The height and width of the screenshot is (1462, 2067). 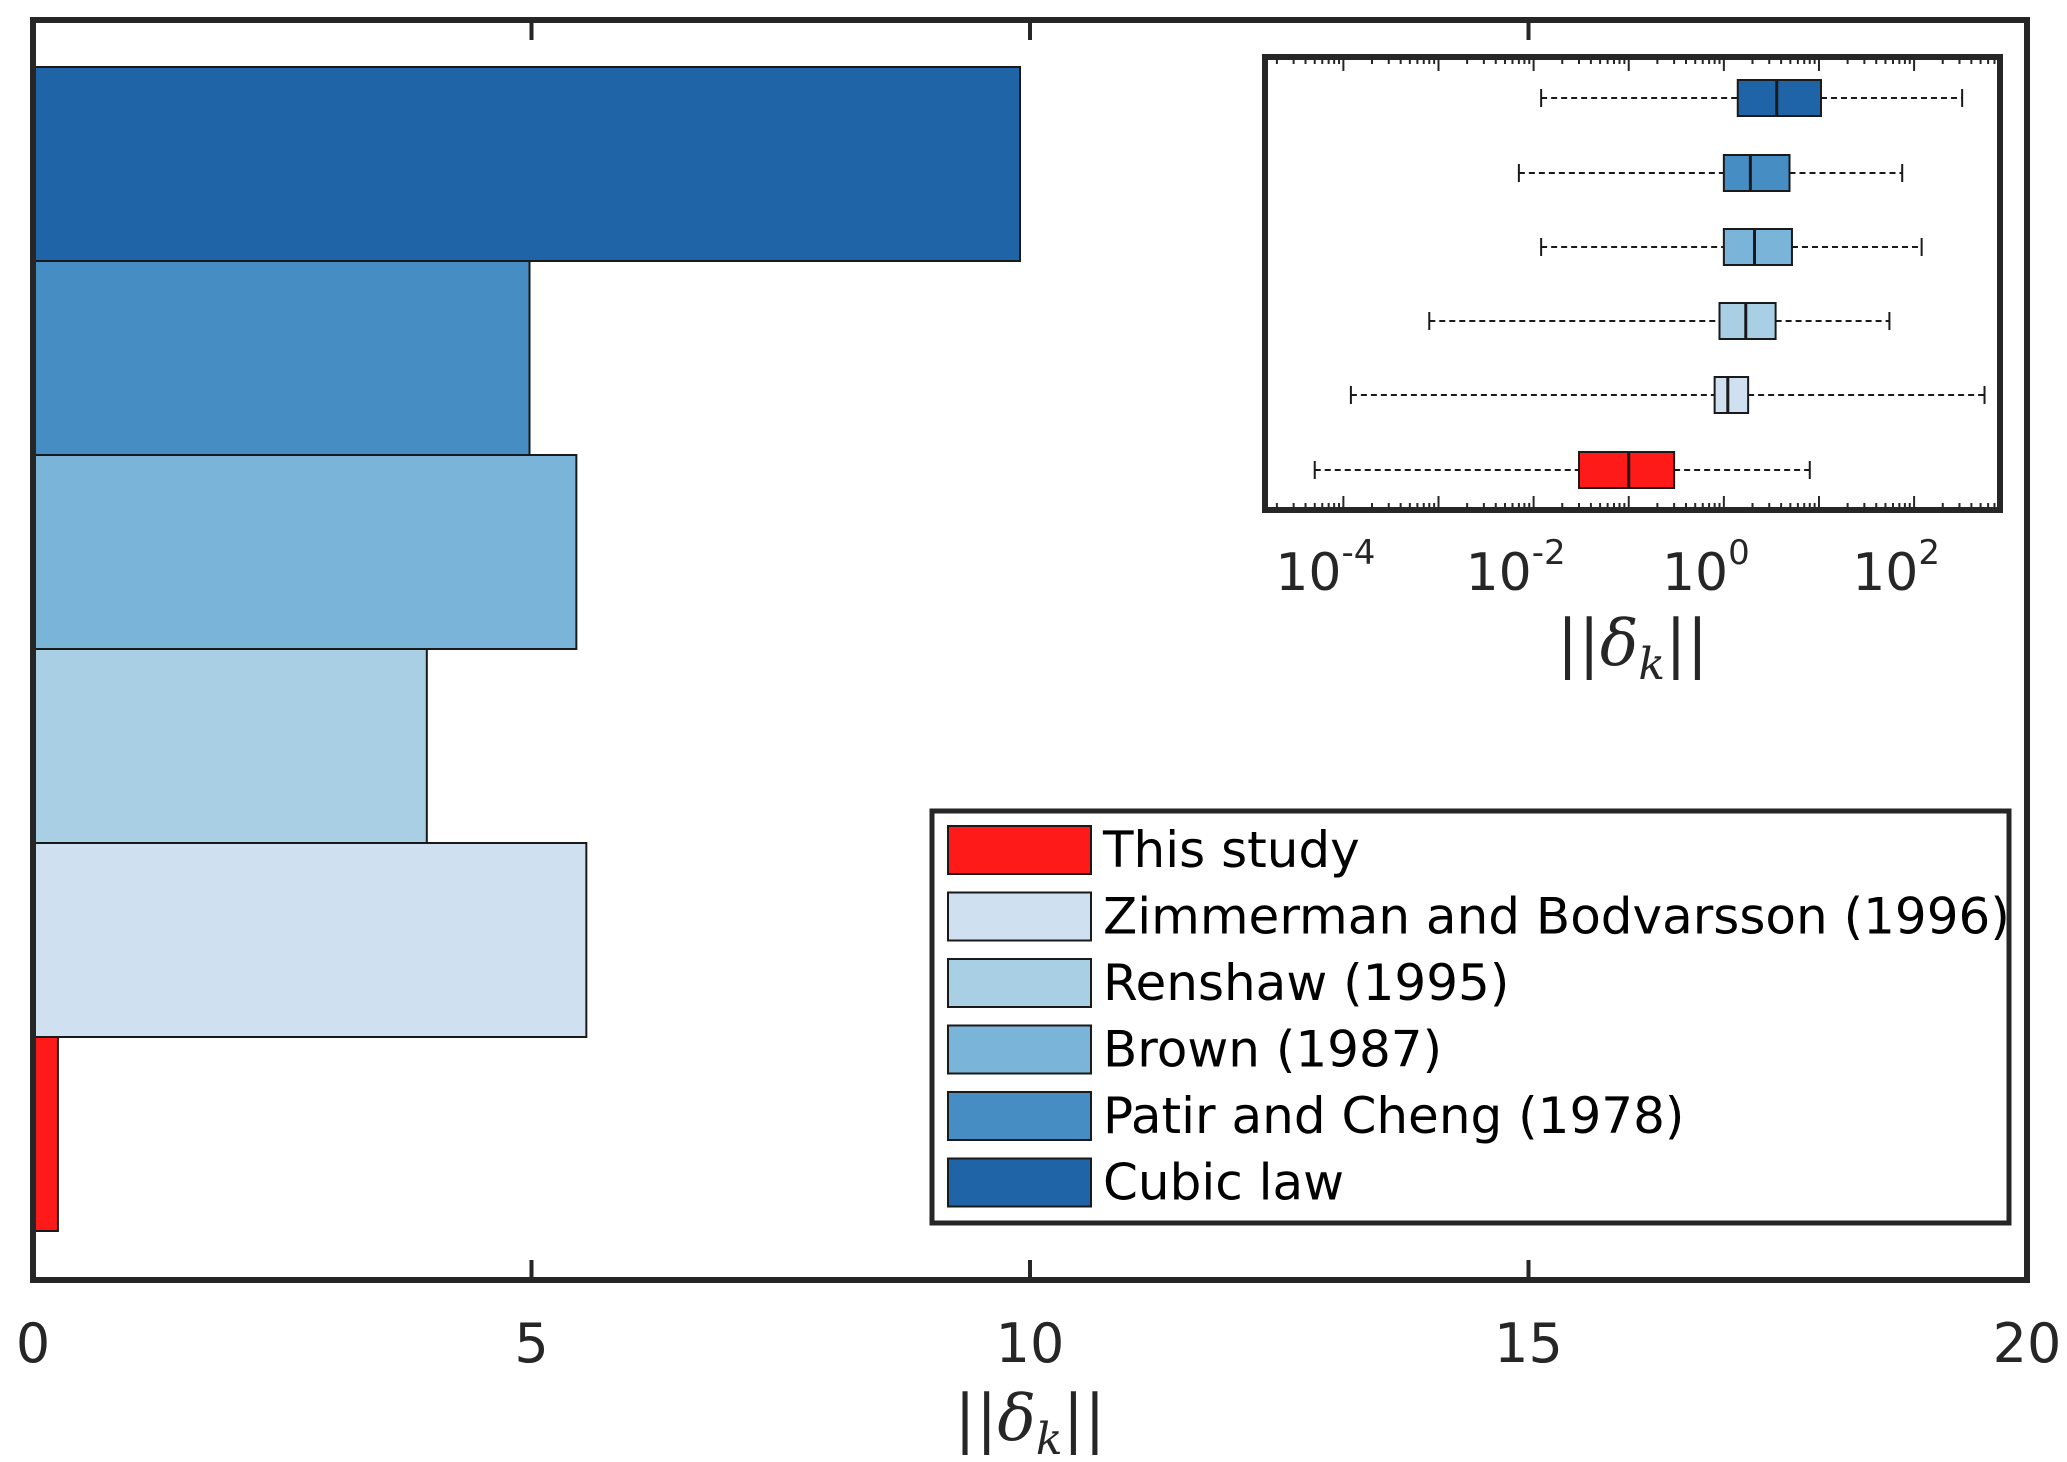 What do you see at coordinates (1516, 568) in the screenshot?
I see `inset-x-tick-label: 10⁻²` at bounding box center [1516, 568].